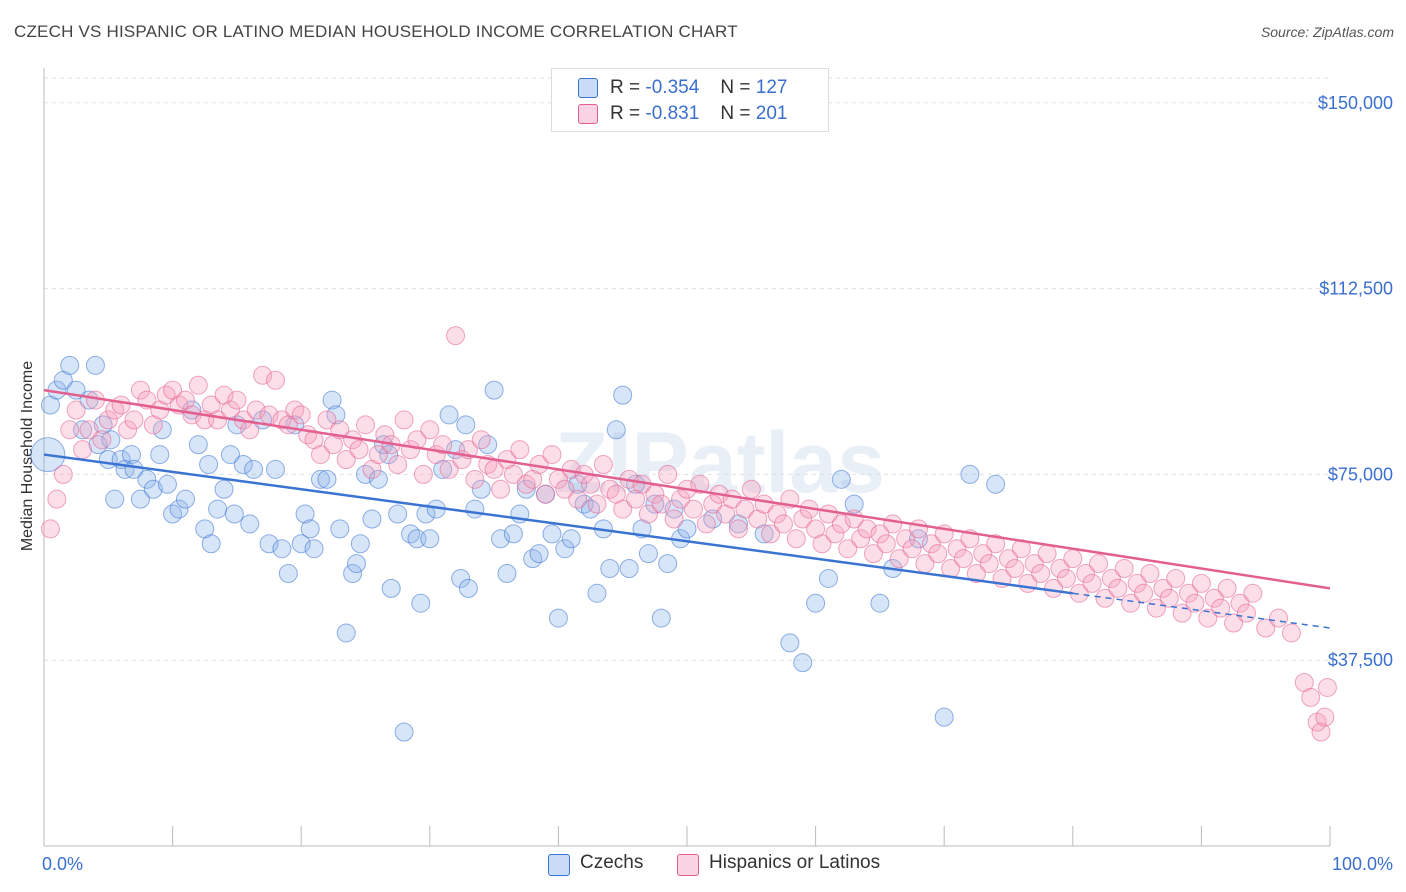 The image size is (1406, 892). I want to click on n-value: 127, so click(771, 87).